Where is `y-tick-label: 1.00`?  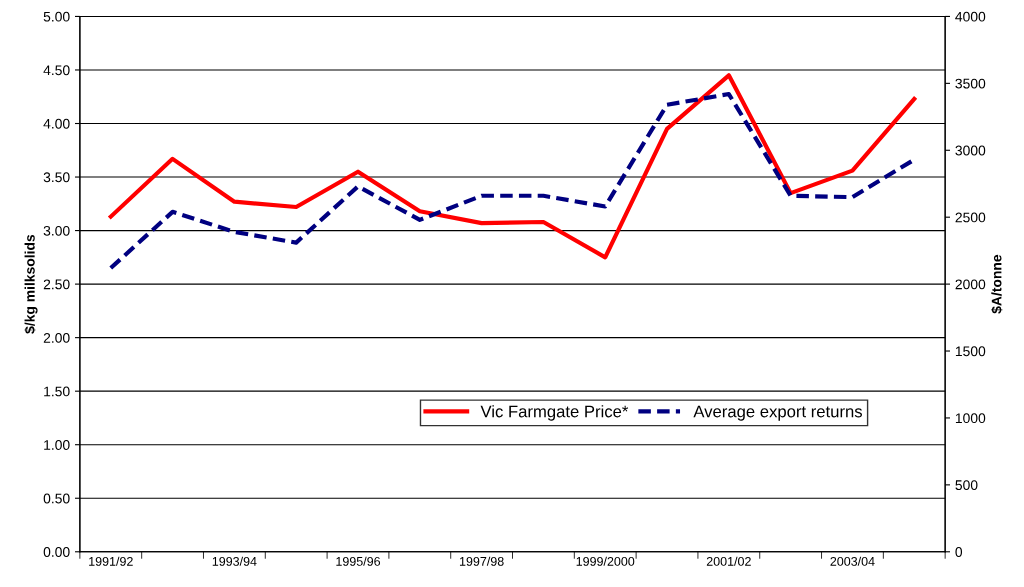 y-tick-label: 1.00 is located at coordinates (57, 445).